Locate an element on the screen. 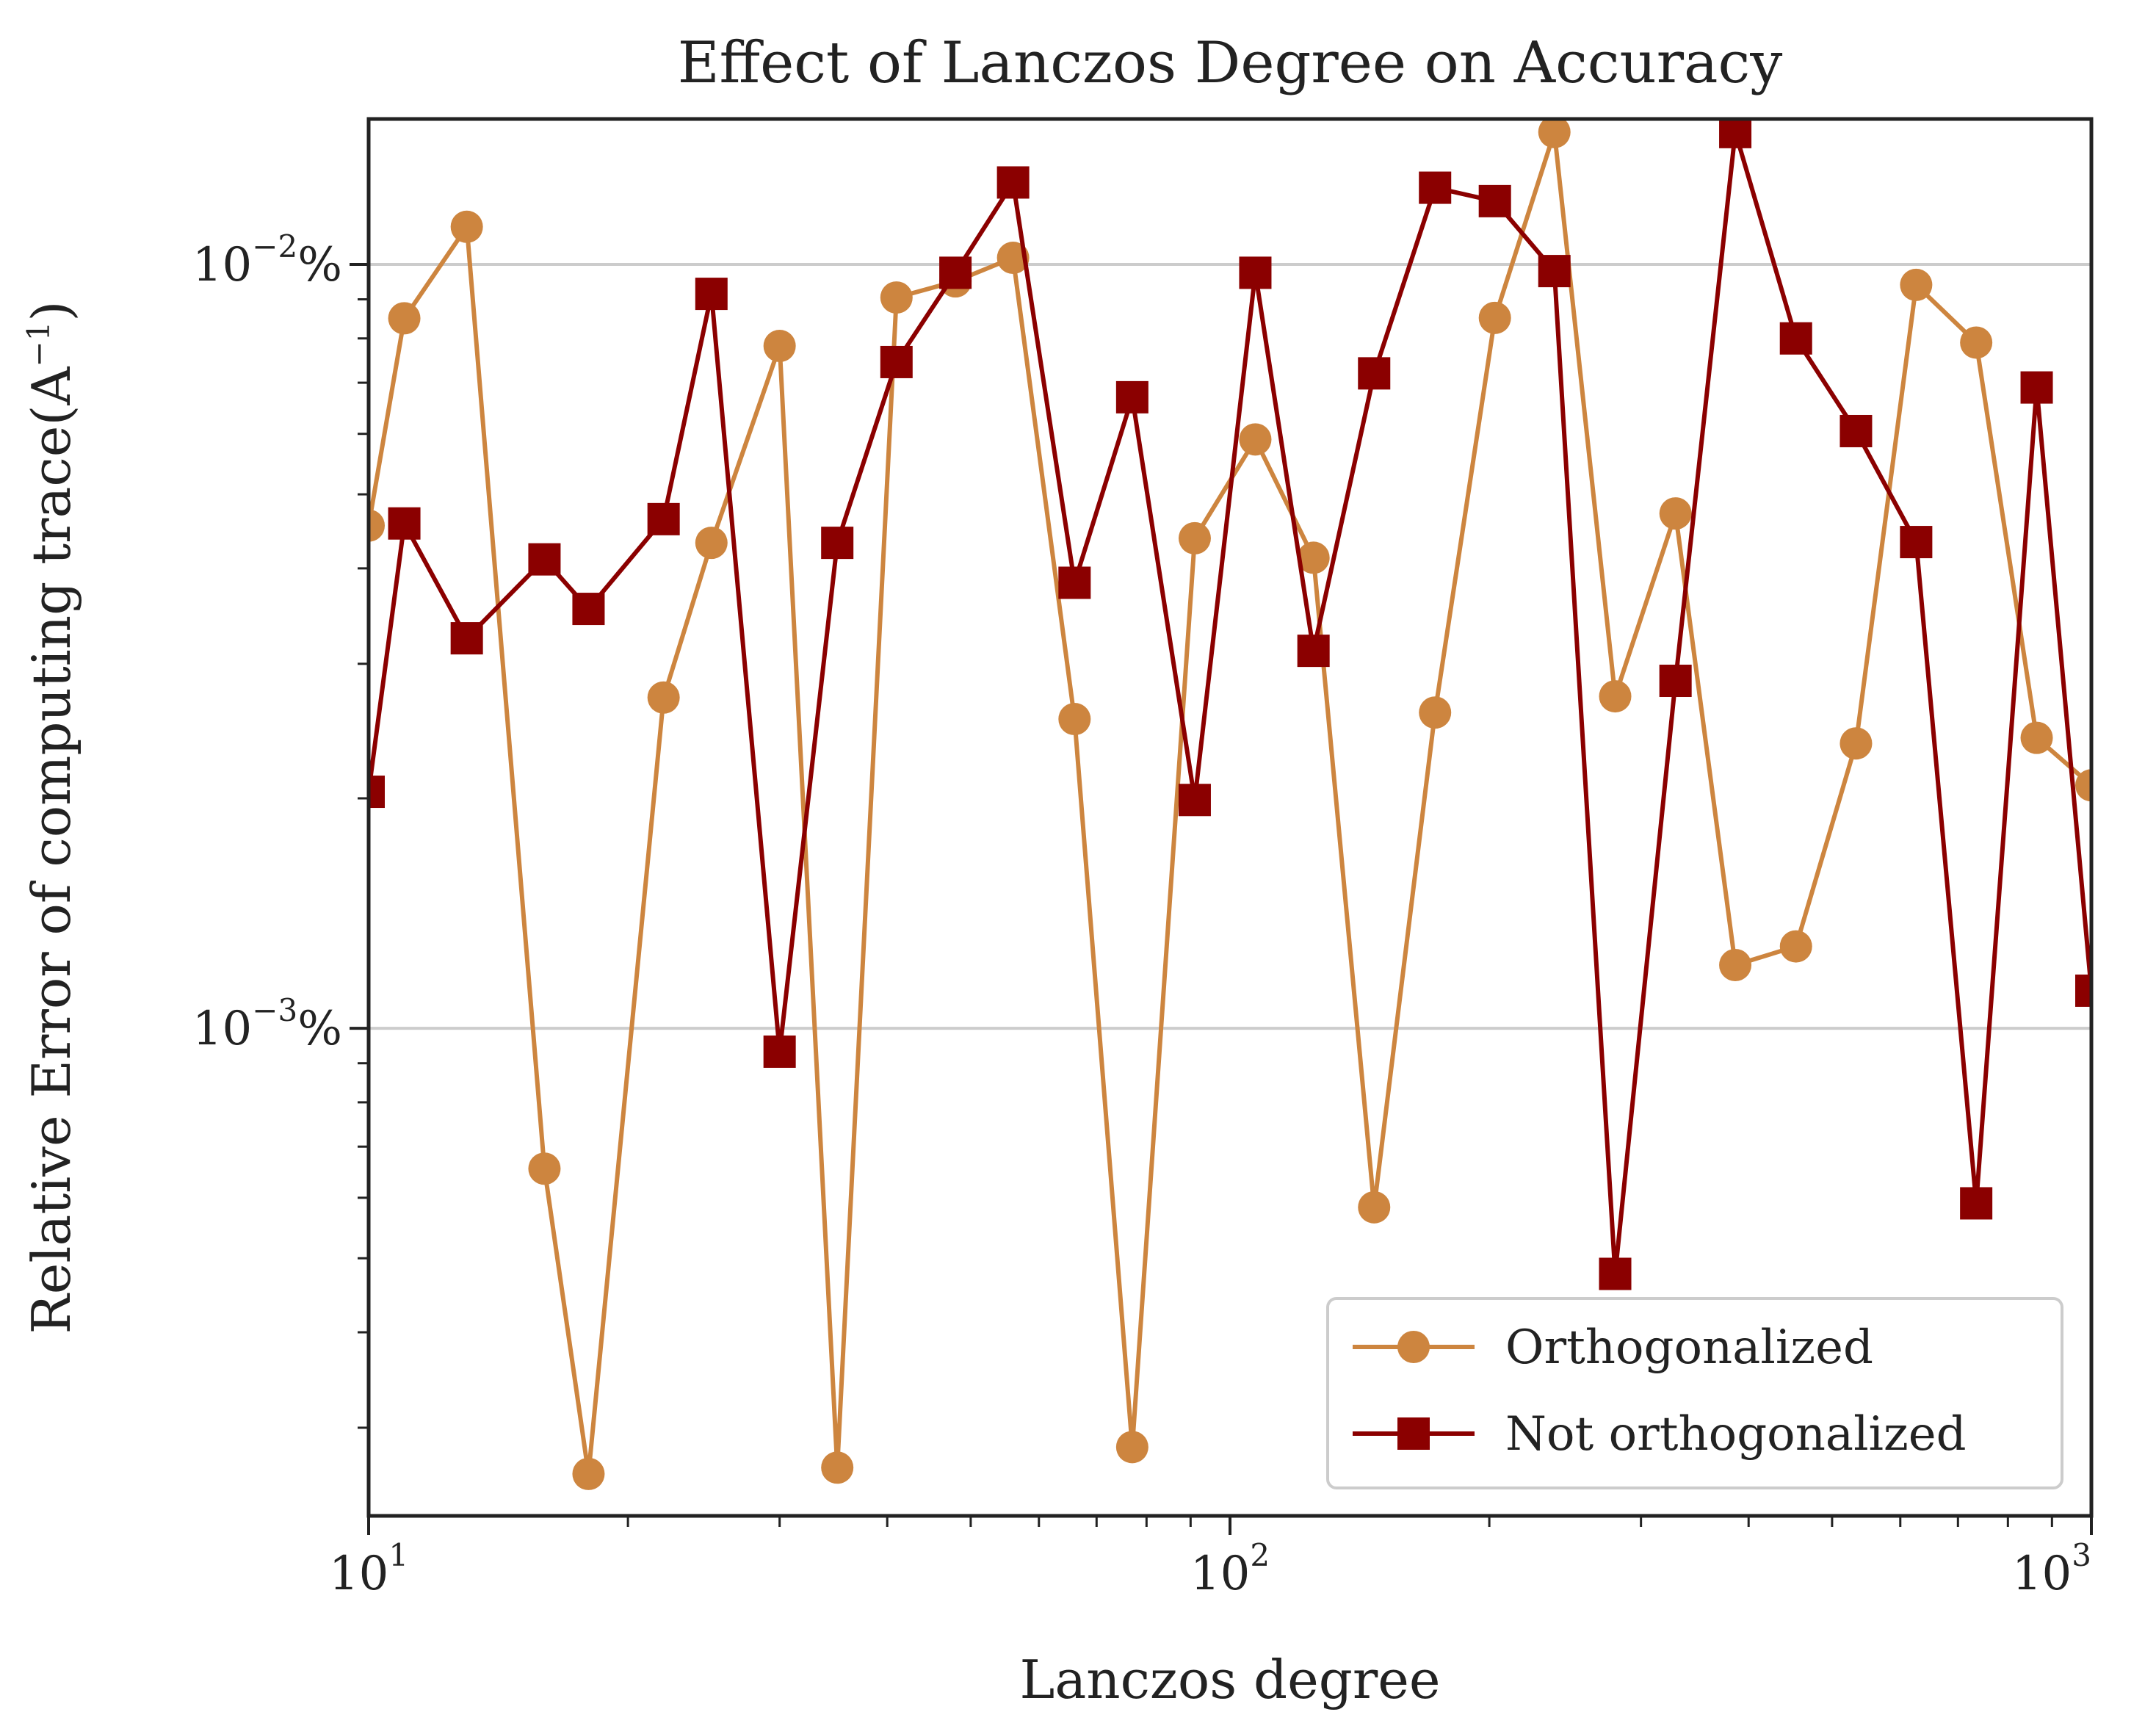 Image resolution: width=2156 pixels, height=1734 pixels. x-tick-label-0: 10¹ is located at coordinates (368, 1569).